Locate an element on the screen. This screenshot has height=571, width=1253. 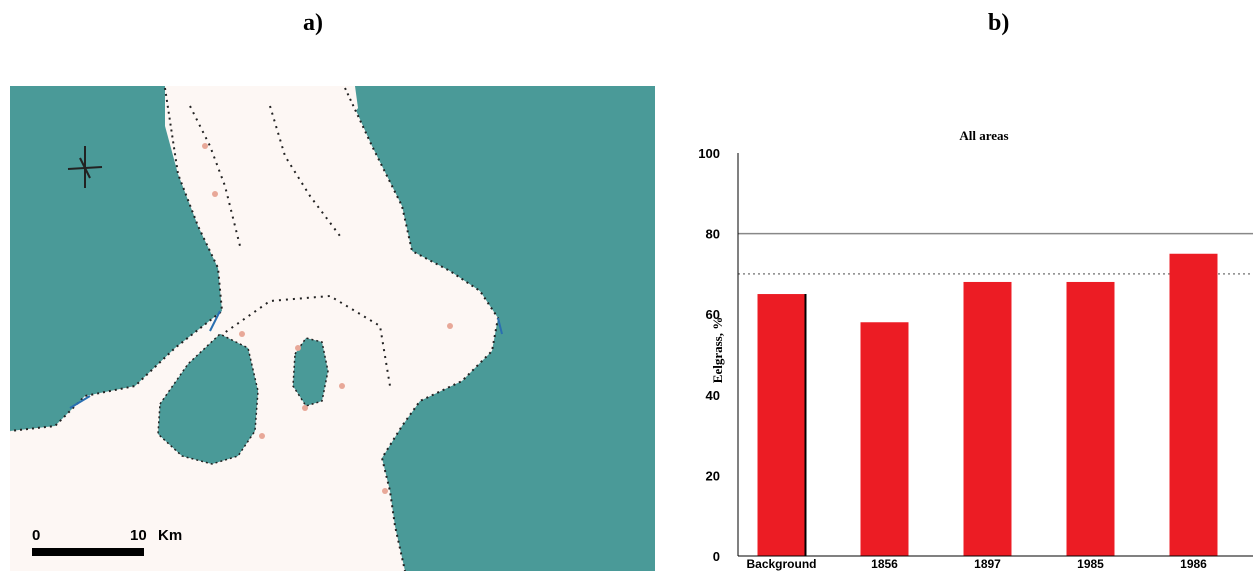
y-tick-label: 40 is located at coordinates (713, 395).